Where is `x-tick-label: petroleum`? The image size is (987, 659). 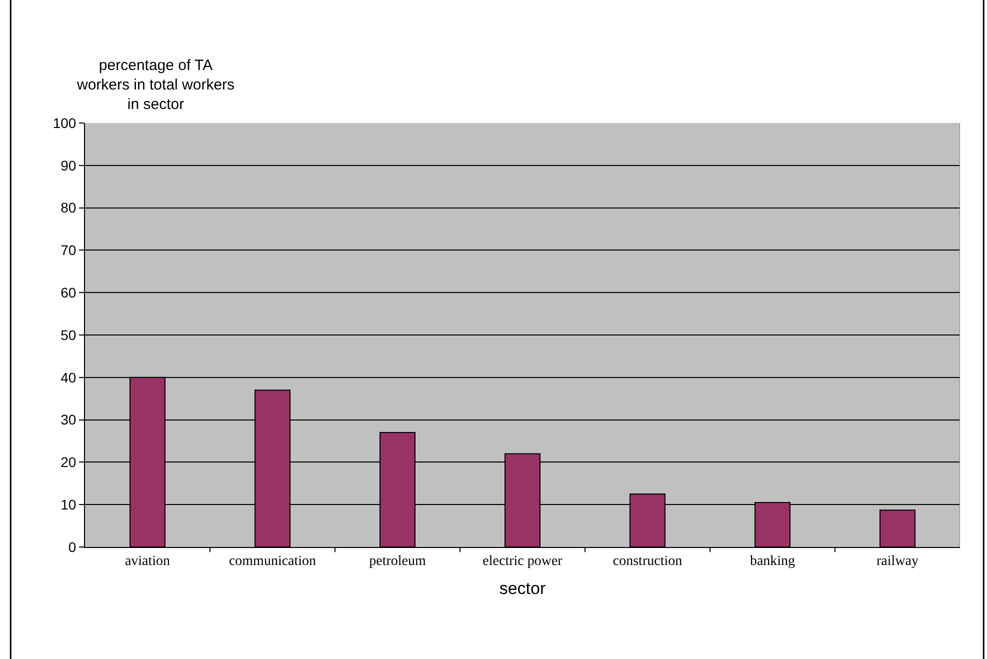
x-tick-label: petroleum is located at coordinates (397, 561).